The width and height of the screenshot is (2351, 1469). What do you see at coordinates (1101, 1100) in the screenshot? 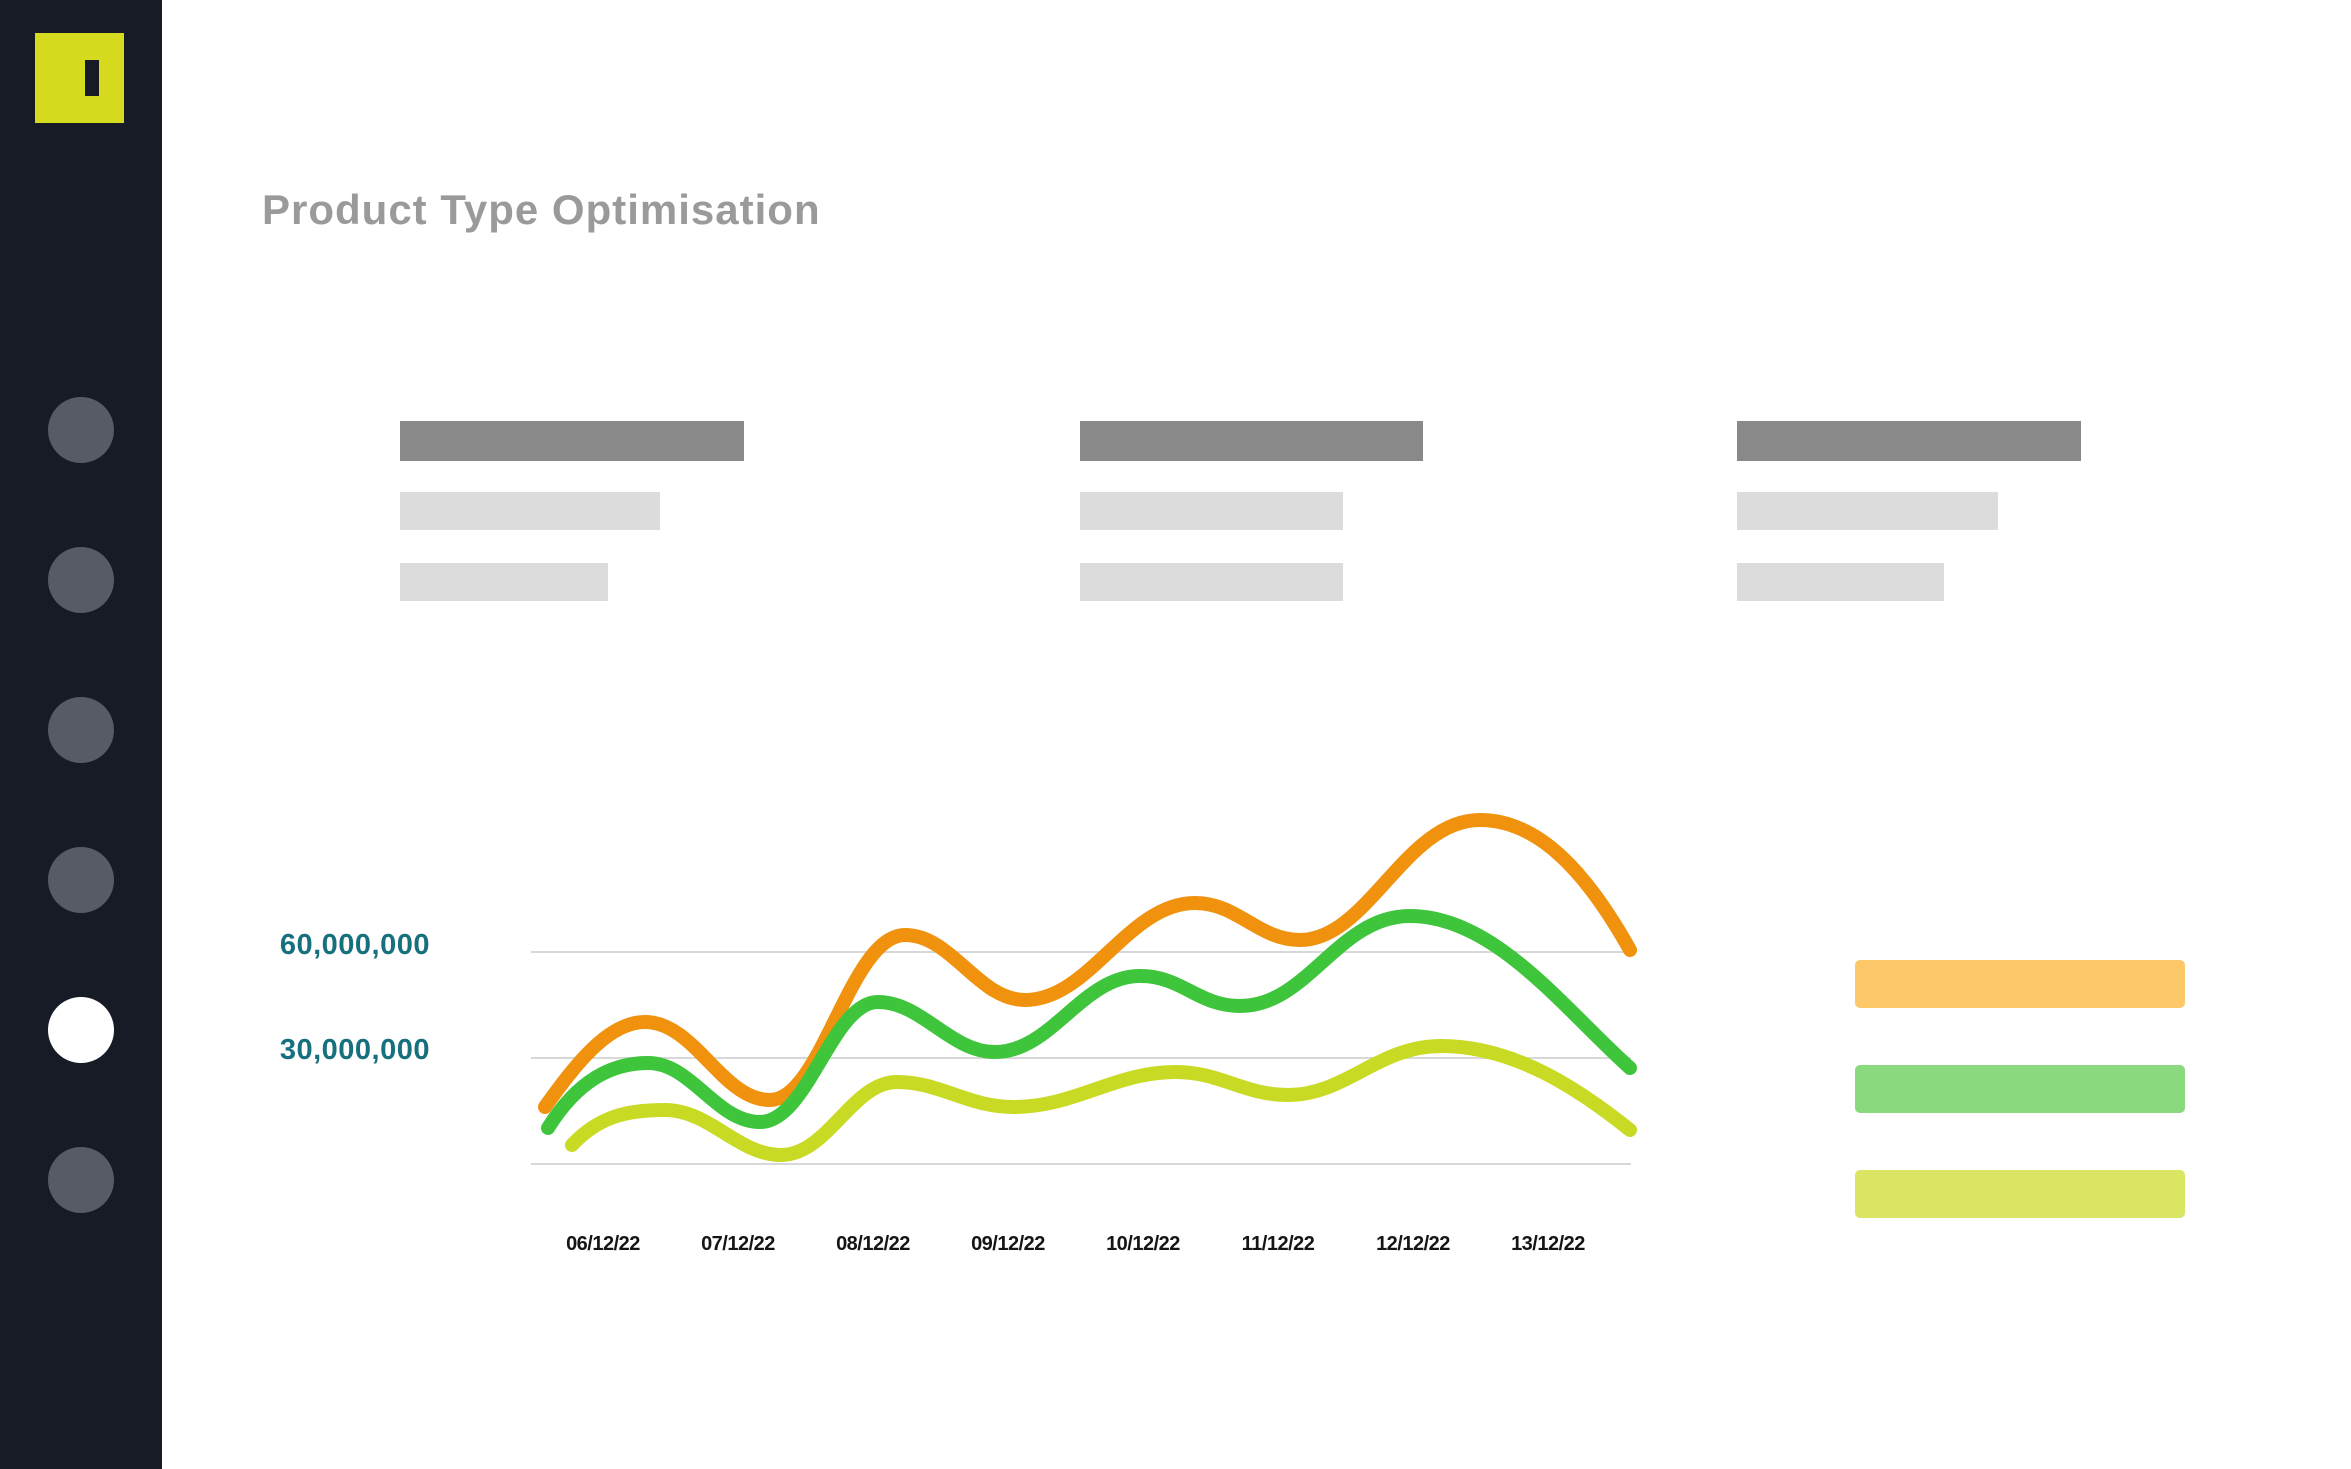
I see `series-line-yellow-green` at bounding box center [1101, 1100].